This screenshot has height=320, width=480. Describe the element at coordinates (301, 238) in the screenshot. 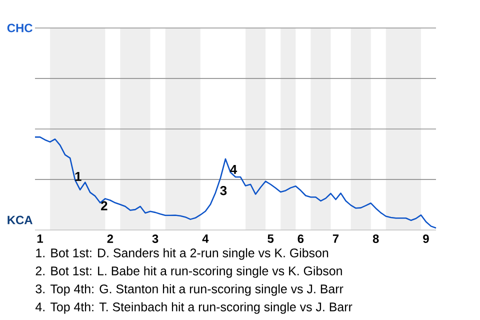

I see `x-tick-label: 6` at that location.